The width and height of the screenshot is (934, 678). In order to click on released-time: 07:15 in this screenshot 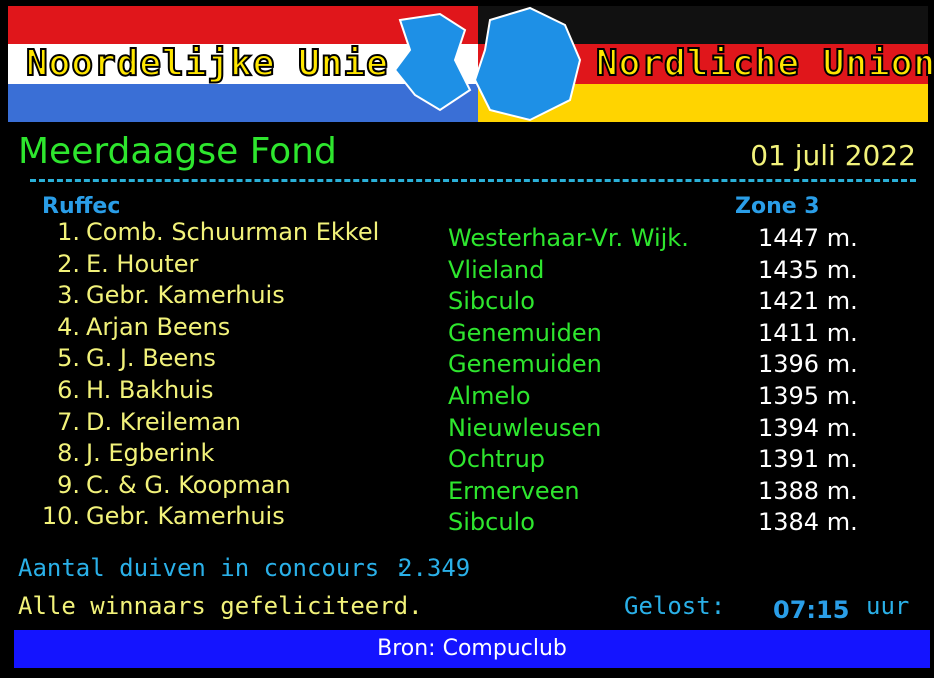, I will do `click(811, 610)`.